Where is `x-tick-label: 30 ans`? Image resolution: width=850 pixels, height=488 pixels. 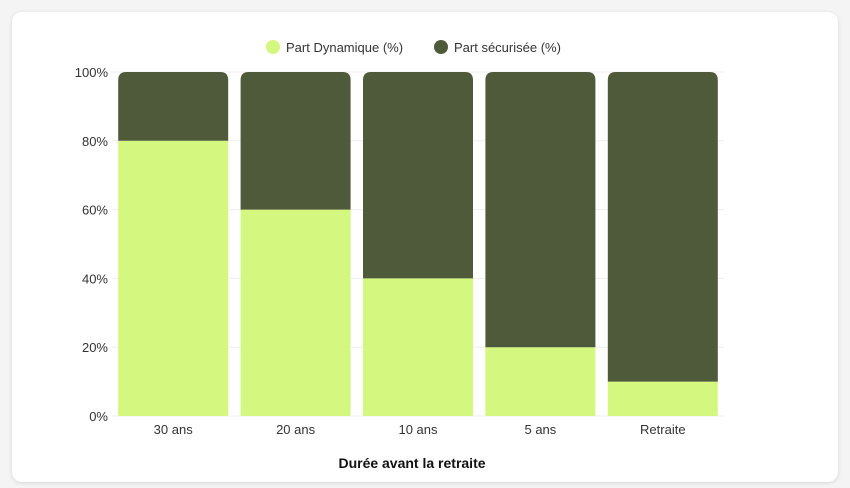
x-tick-label: 30 ans is located at coordinates (174, 429).